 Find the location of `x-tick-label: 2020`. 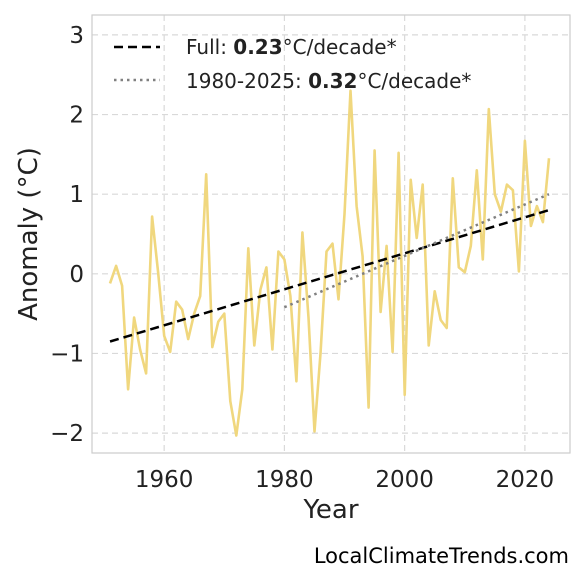

x-tick-label: 2020 is located at coordinates (525, 480).